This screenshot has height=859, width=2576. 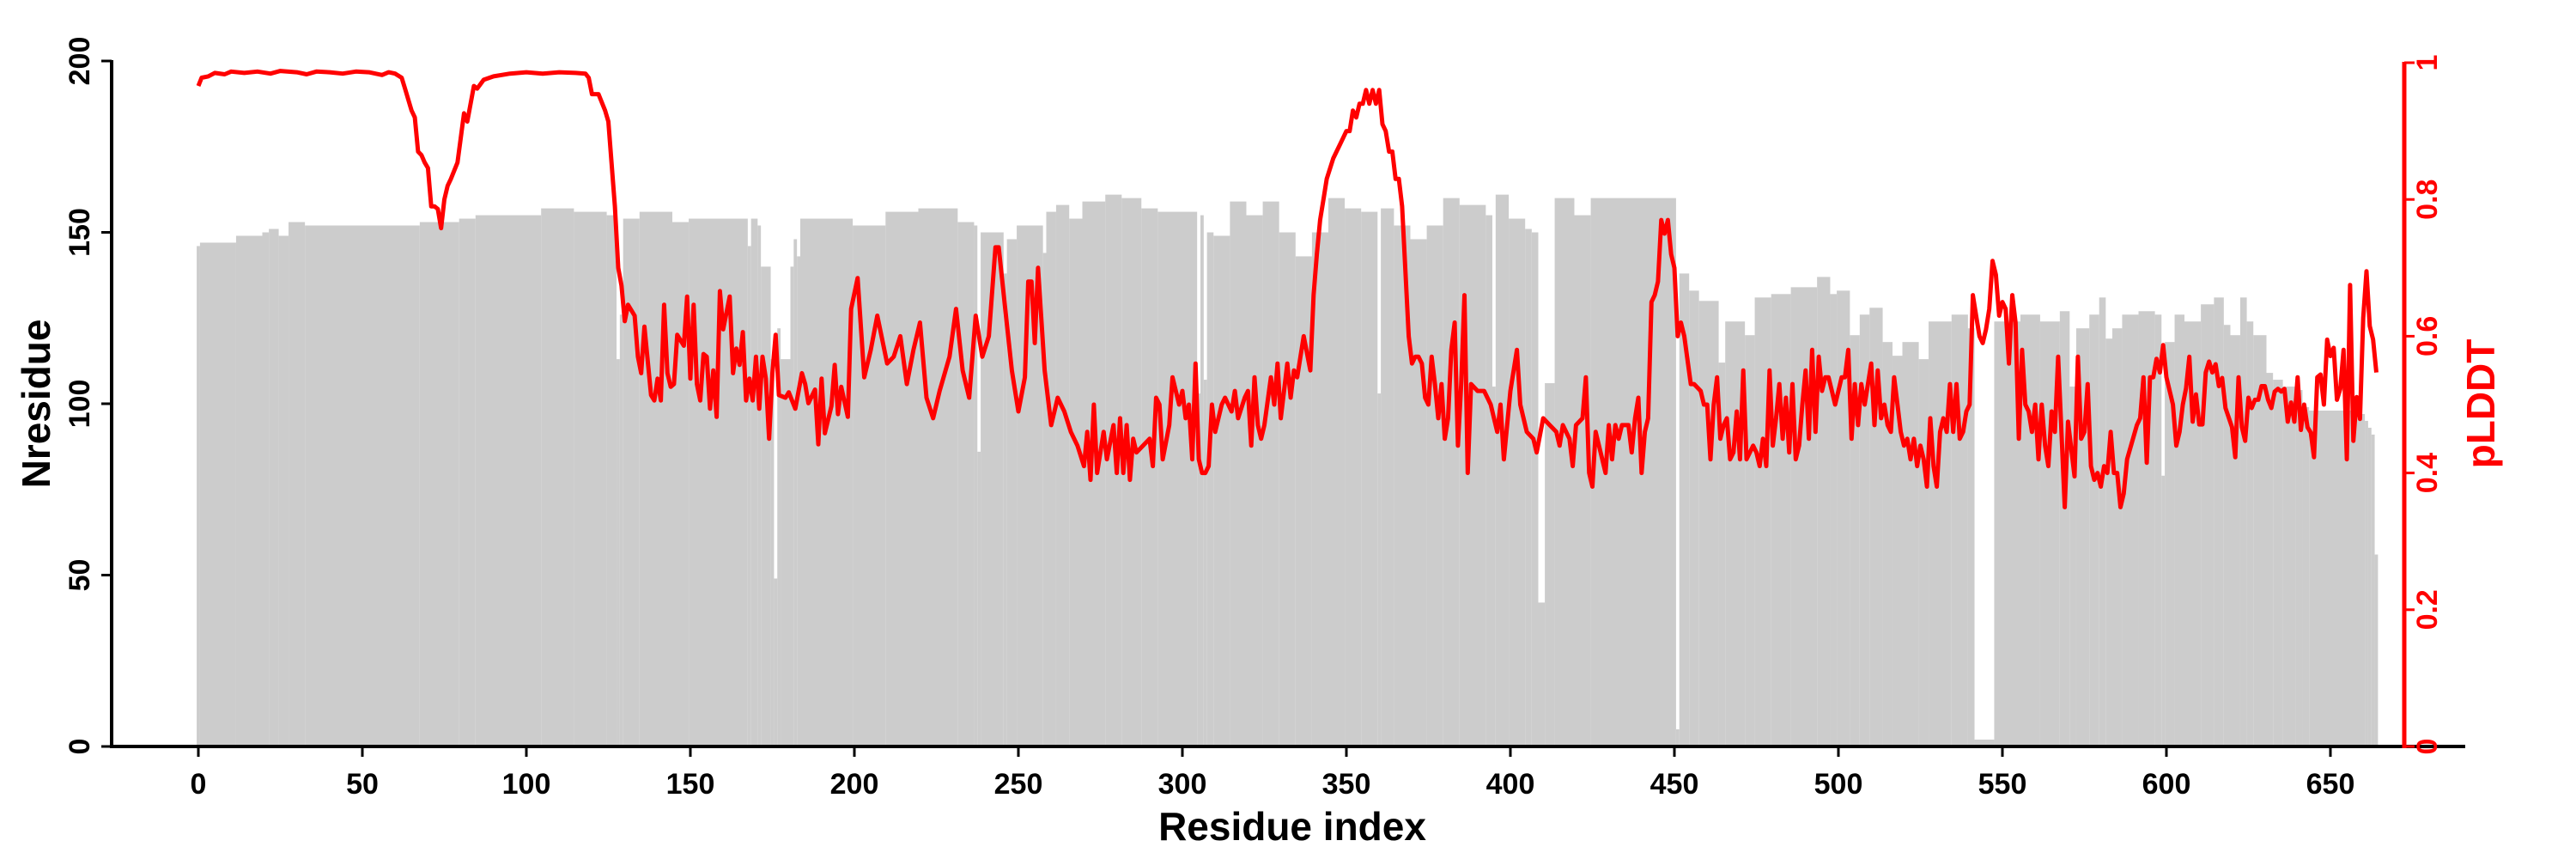 I want to click on x-tick-label: 350, so click(x=1346, y=784).